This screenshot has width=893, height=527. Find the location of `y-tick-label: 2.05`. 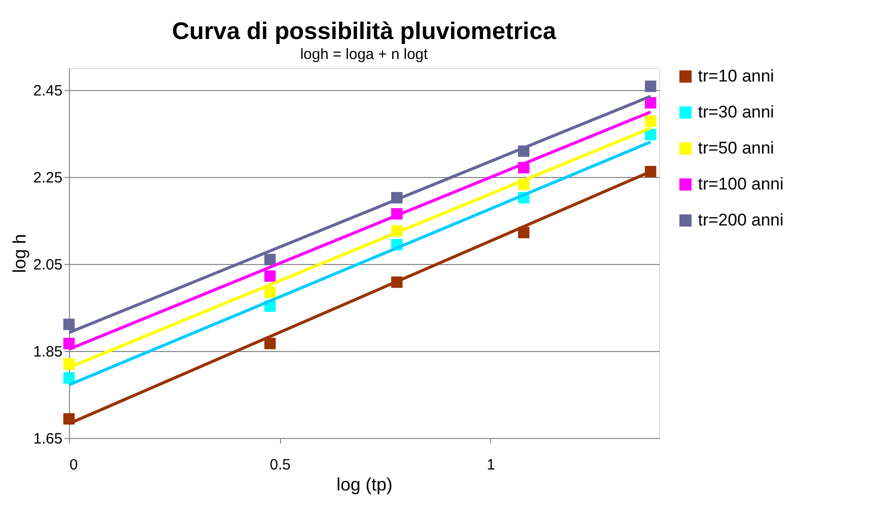

y-tick-label: 2.05 is located at coordinates (47, 265).